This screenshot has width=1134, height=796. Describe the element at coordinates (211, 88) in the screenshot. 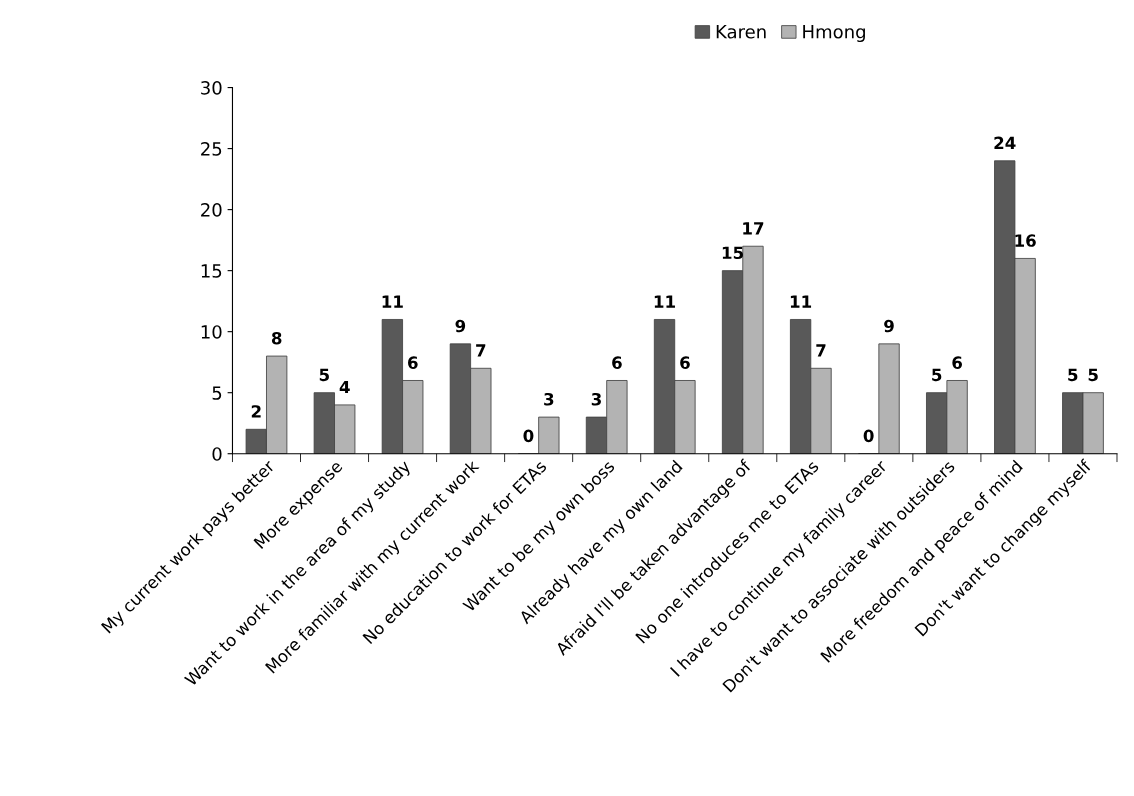

I see `y-tick-label: 30` at that location.